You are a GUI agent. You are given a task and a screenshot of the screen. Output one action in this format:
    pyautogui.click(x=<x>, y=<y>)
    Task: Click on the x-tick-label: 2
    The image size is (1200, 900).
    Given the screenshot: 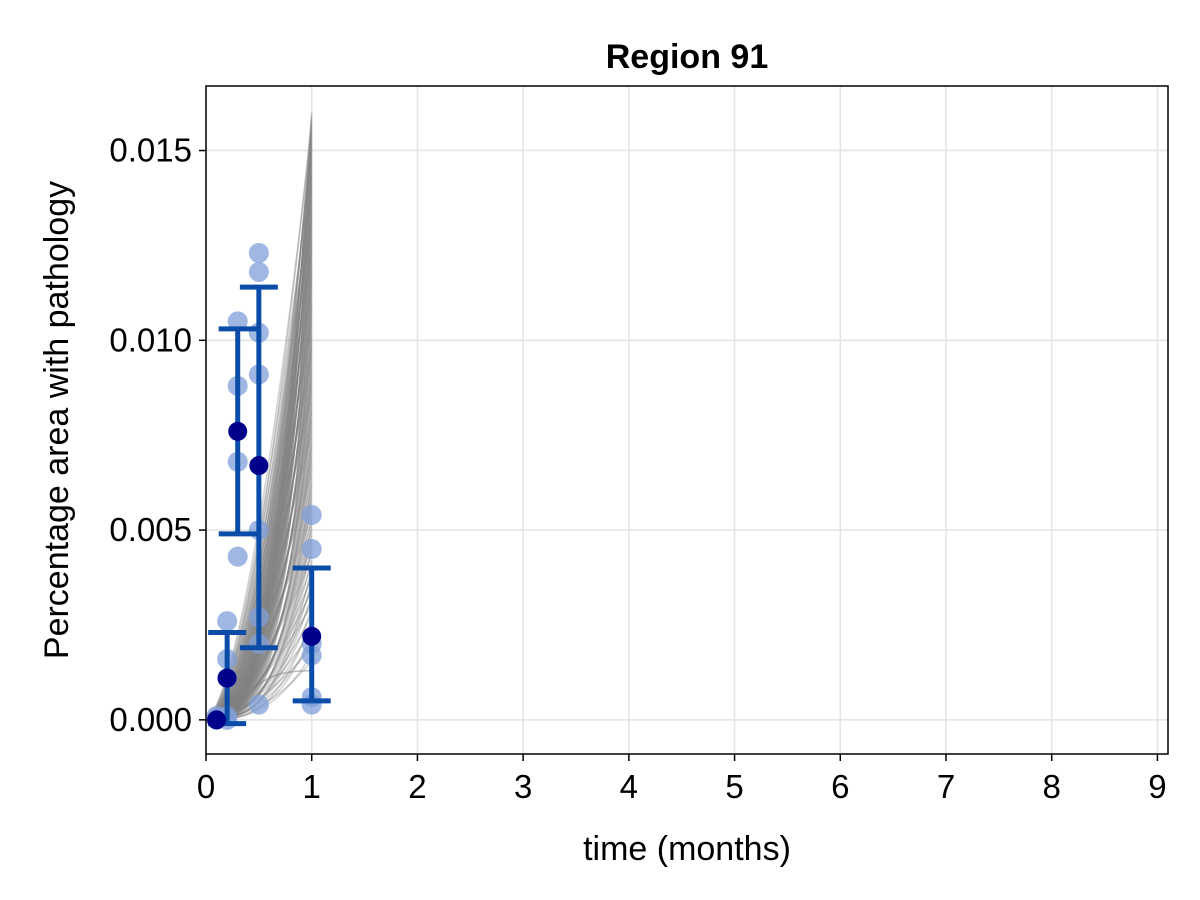 What is the action you would take?
    pyautogui.click(x=417, y=786)
    